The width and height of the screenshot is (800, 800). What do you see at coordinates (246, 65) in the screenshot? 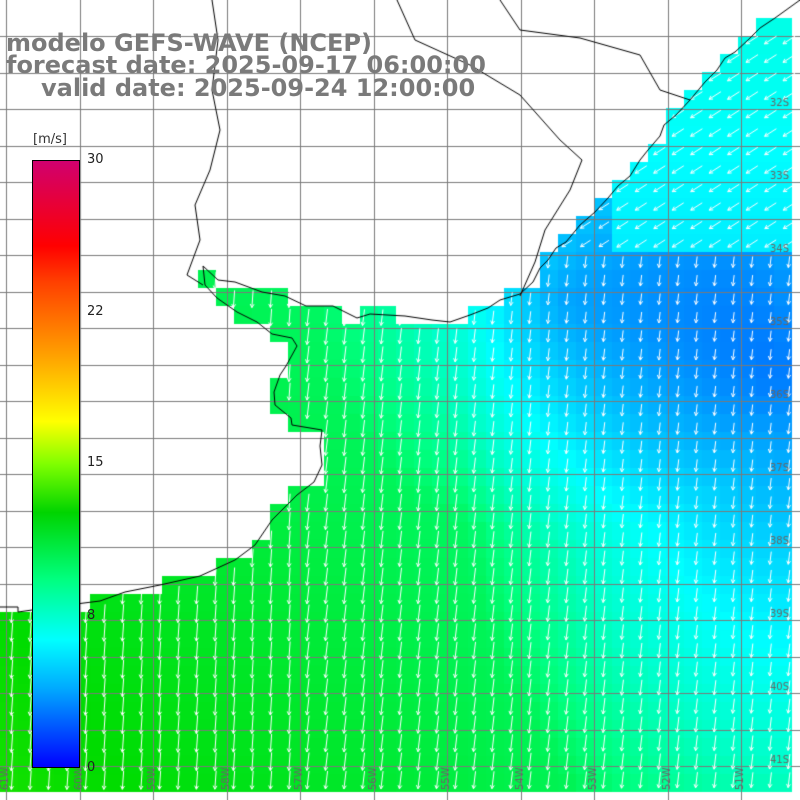
I see `forecast-date: forecast date: 2025-09-17 06:00:00` at bounding box center [246, 65].